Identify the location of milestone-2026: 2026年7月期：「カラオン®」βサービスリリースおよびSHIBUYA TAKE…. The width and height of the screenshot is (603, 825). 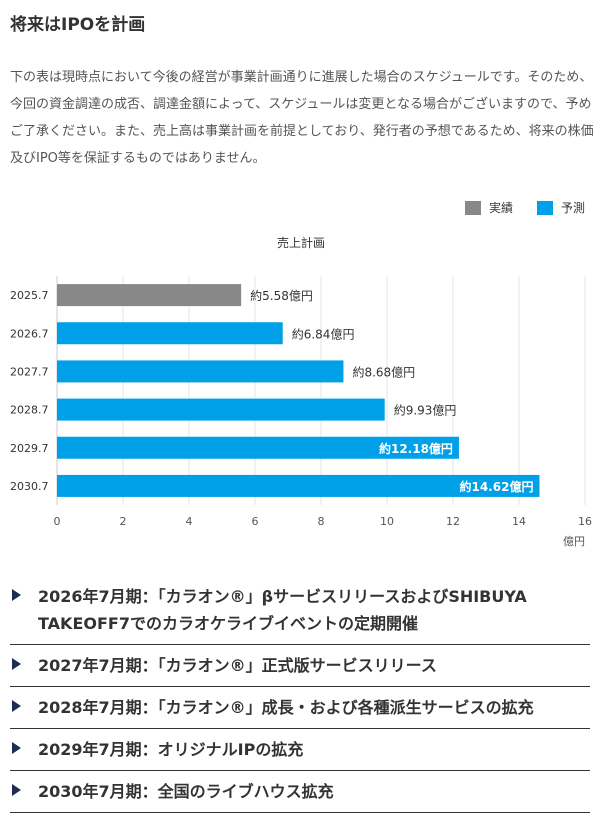
(300, 610).